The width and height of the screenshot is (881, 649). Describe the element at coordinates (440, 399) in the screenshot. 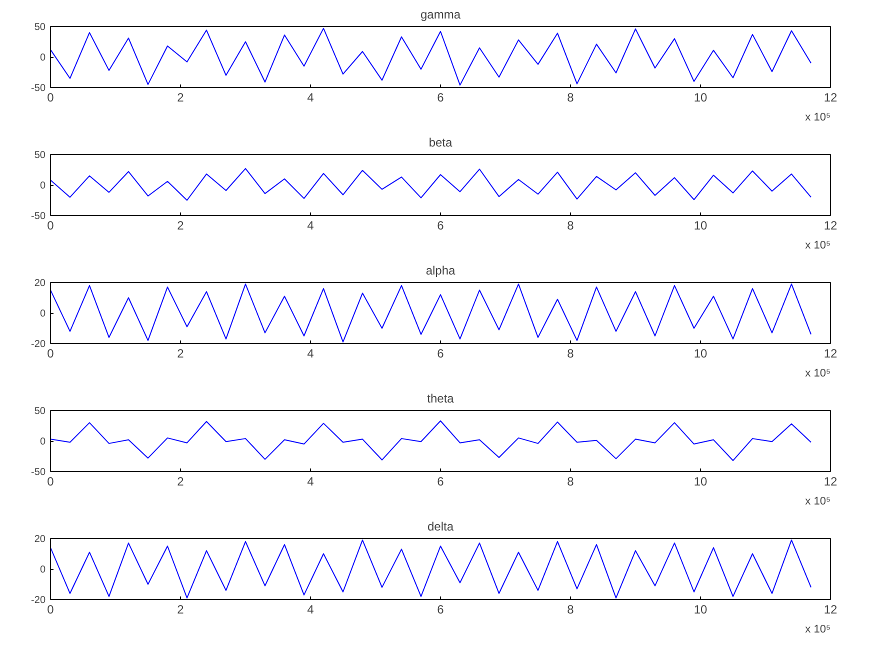

I see `chart-title: theta` at that location.